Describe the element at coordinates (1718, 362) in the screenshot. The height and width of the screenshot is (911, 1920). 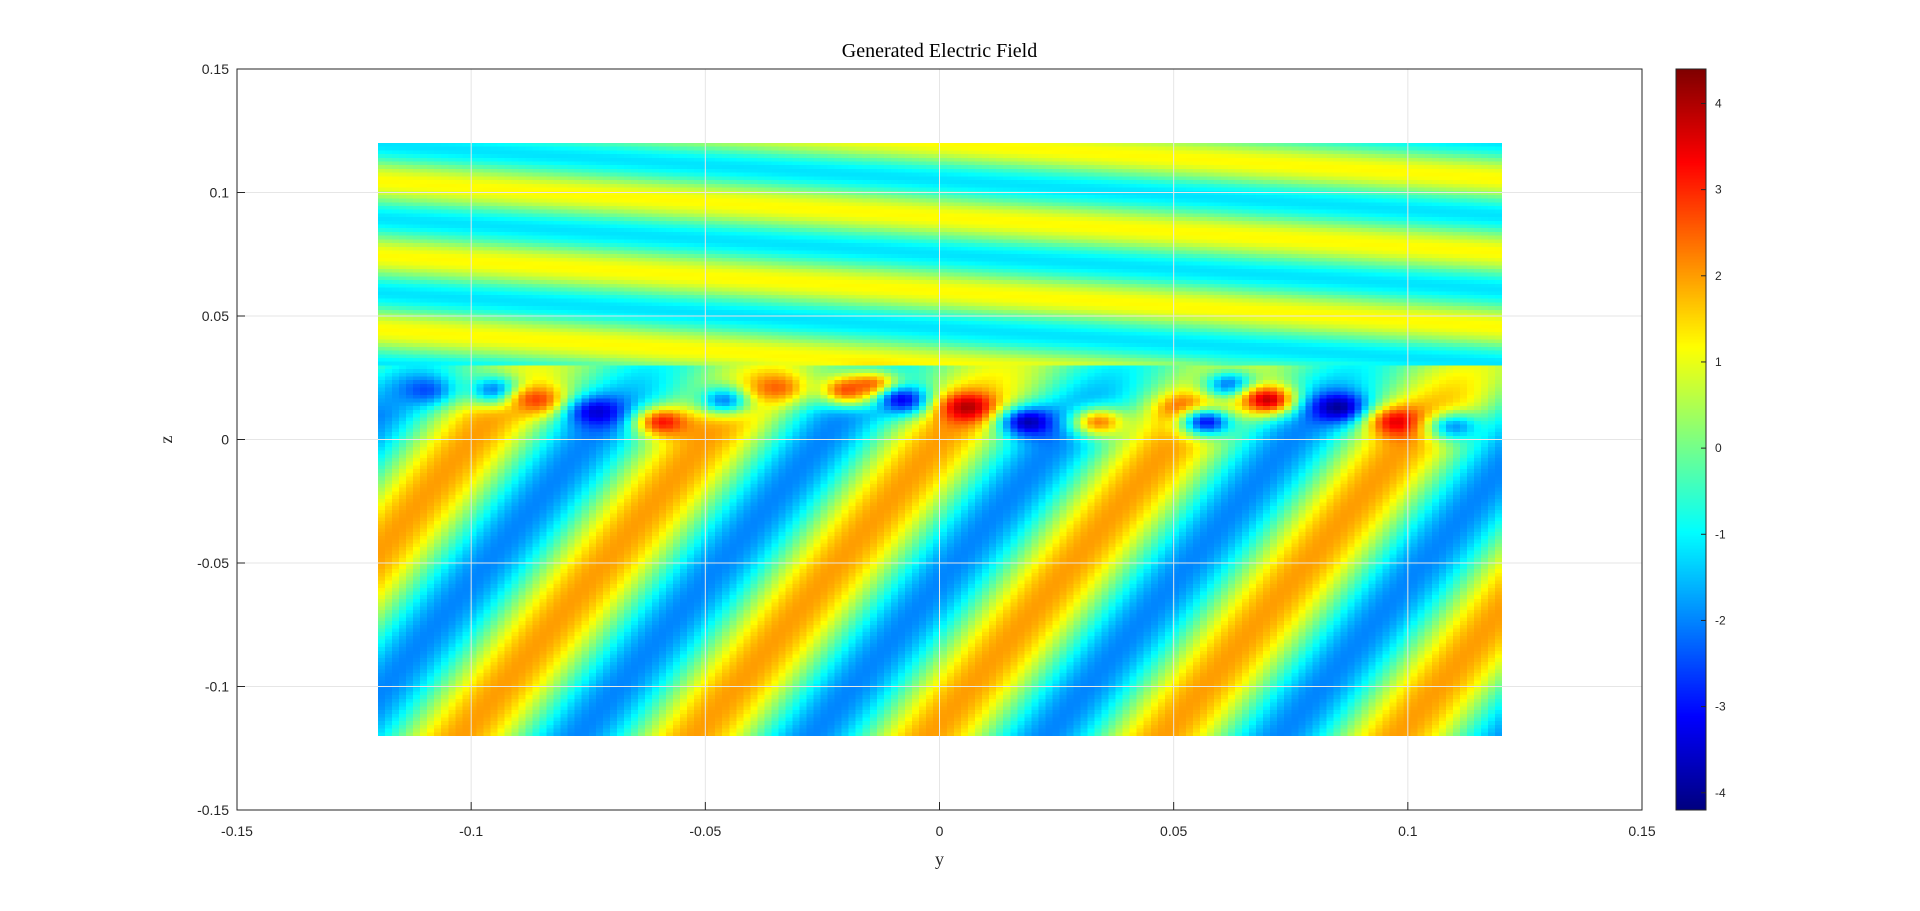
I see `colorbar-tick-label: 1` at that location.